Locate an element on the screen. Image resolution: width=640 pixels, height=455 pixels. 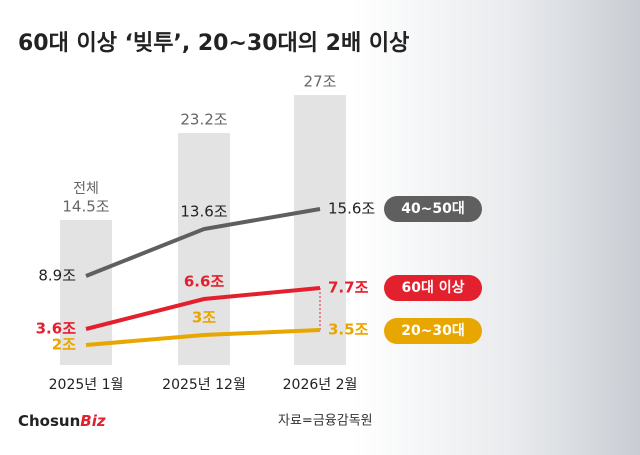
value-label: 3.5조 is located at coordinates (348, 330).